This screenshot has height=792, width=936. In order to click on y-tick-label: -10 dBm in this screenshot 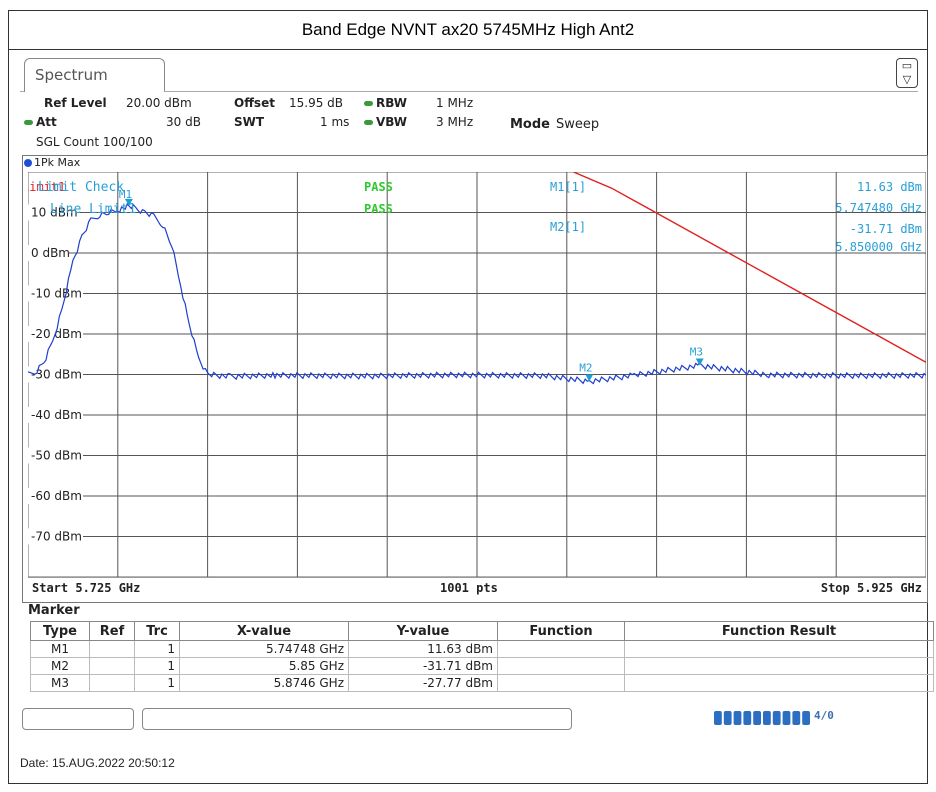, I will do `click(56, 294)`.